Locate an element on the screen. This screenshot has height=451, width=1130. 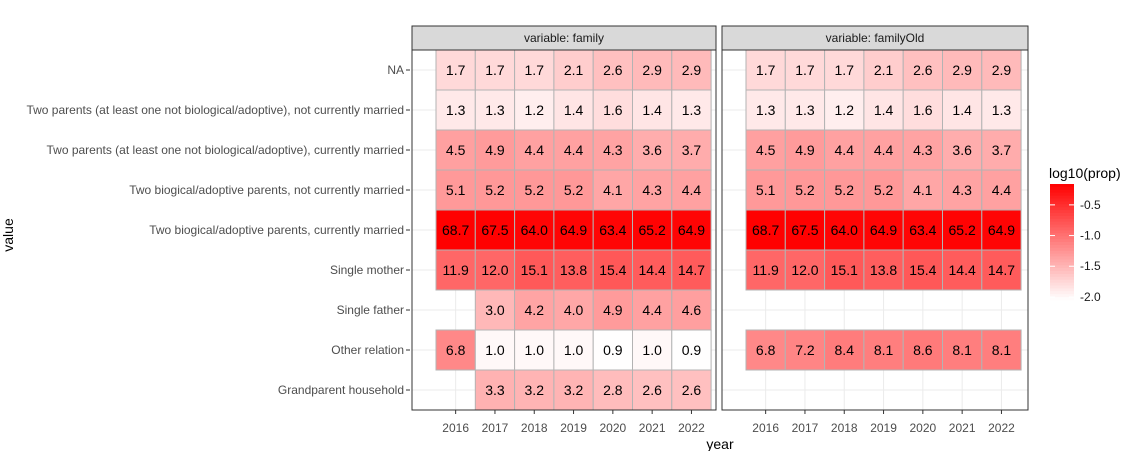
facet-strip is located at coordinates (875, 38).